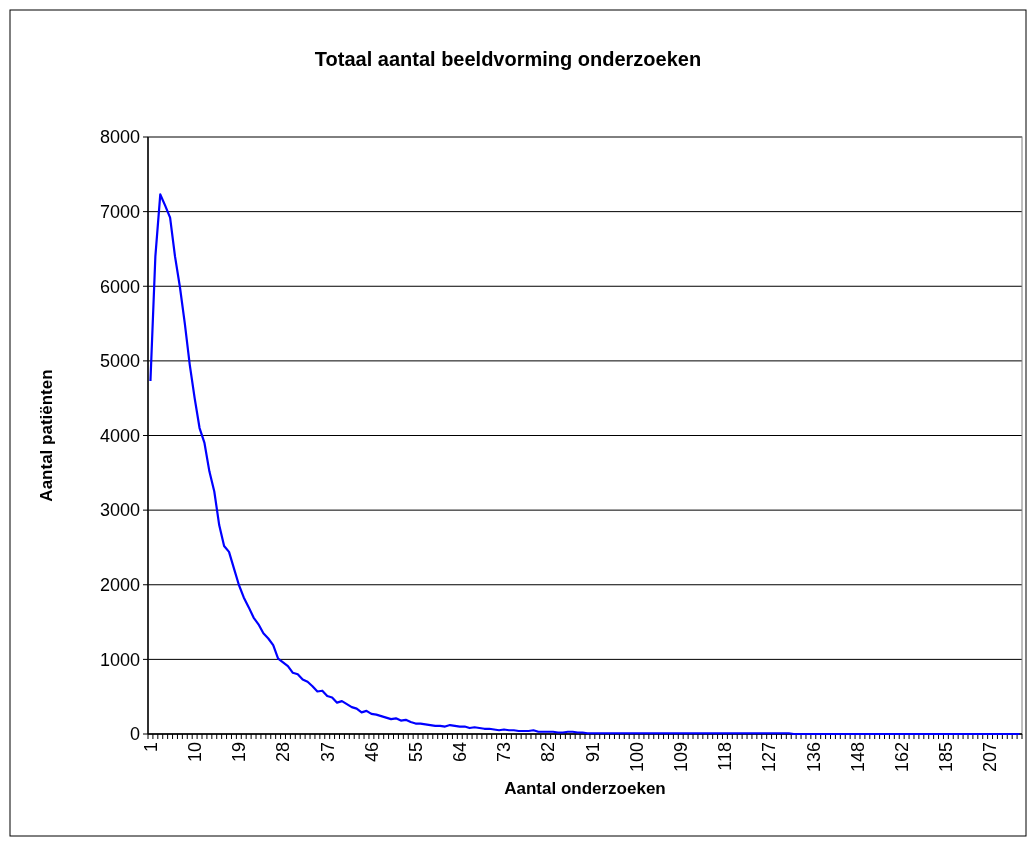  I want to click on x-tick-label: 207, so click(990, 757).